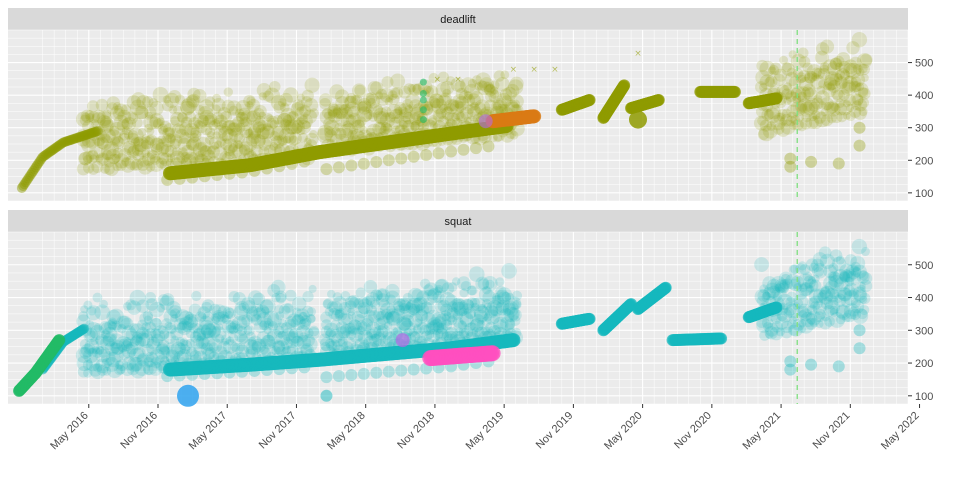 The image size is (960, 480). I want to click on squat-point-green, so click(59, 340).